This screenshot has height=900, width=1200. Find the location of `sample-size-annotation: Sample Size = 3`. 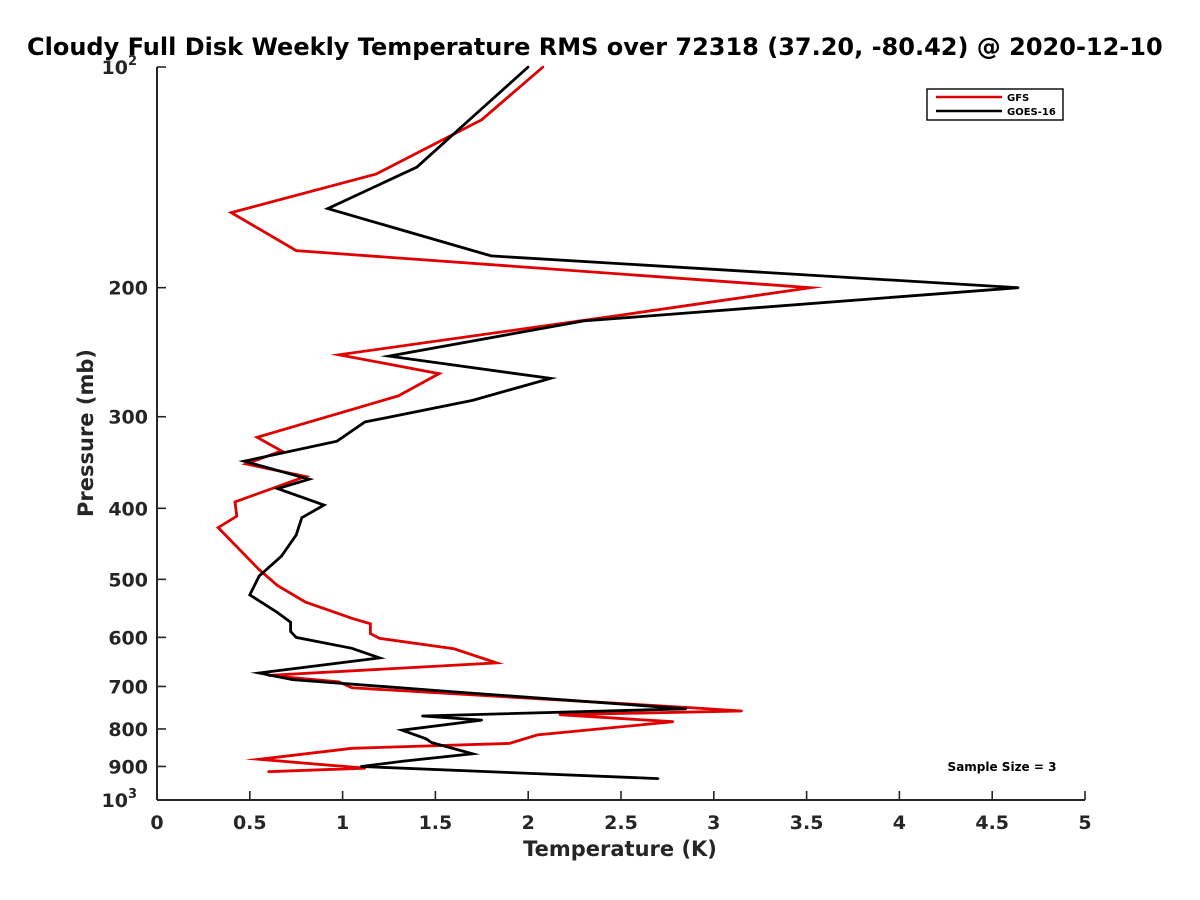

sample-size-annotation: Sample Size = 3 is located at coordinates (1002, 767).